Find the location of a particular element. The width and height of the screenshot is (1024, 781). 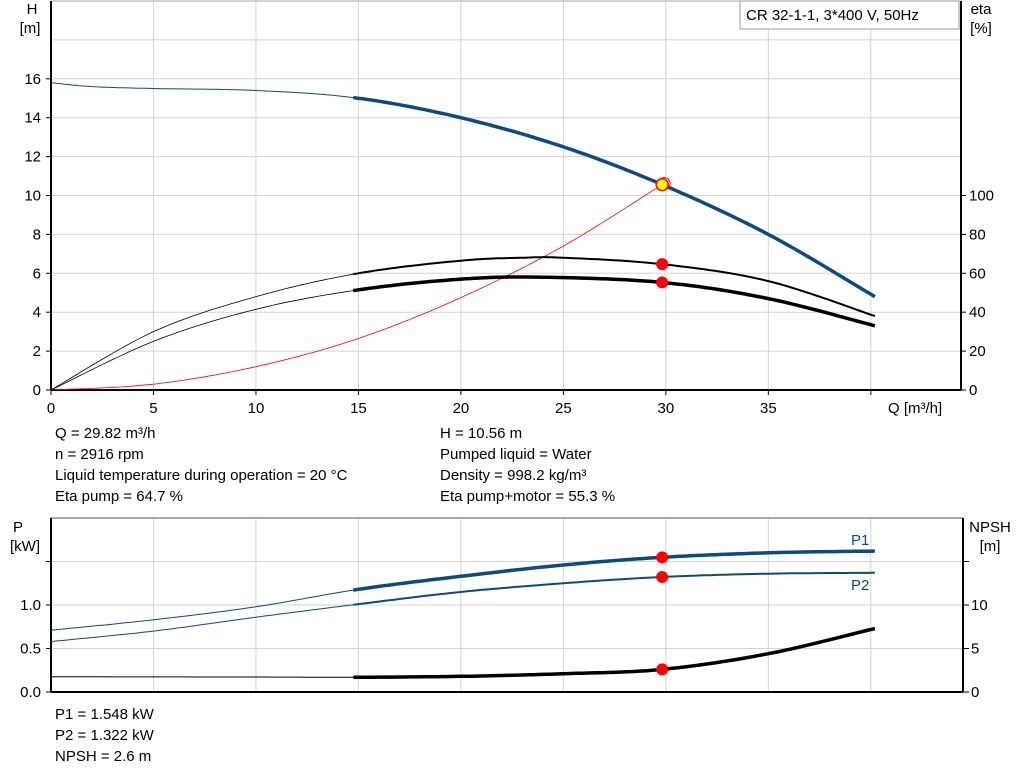

info-speed: n = 2916 rpm is located at coordinates (99, 454).